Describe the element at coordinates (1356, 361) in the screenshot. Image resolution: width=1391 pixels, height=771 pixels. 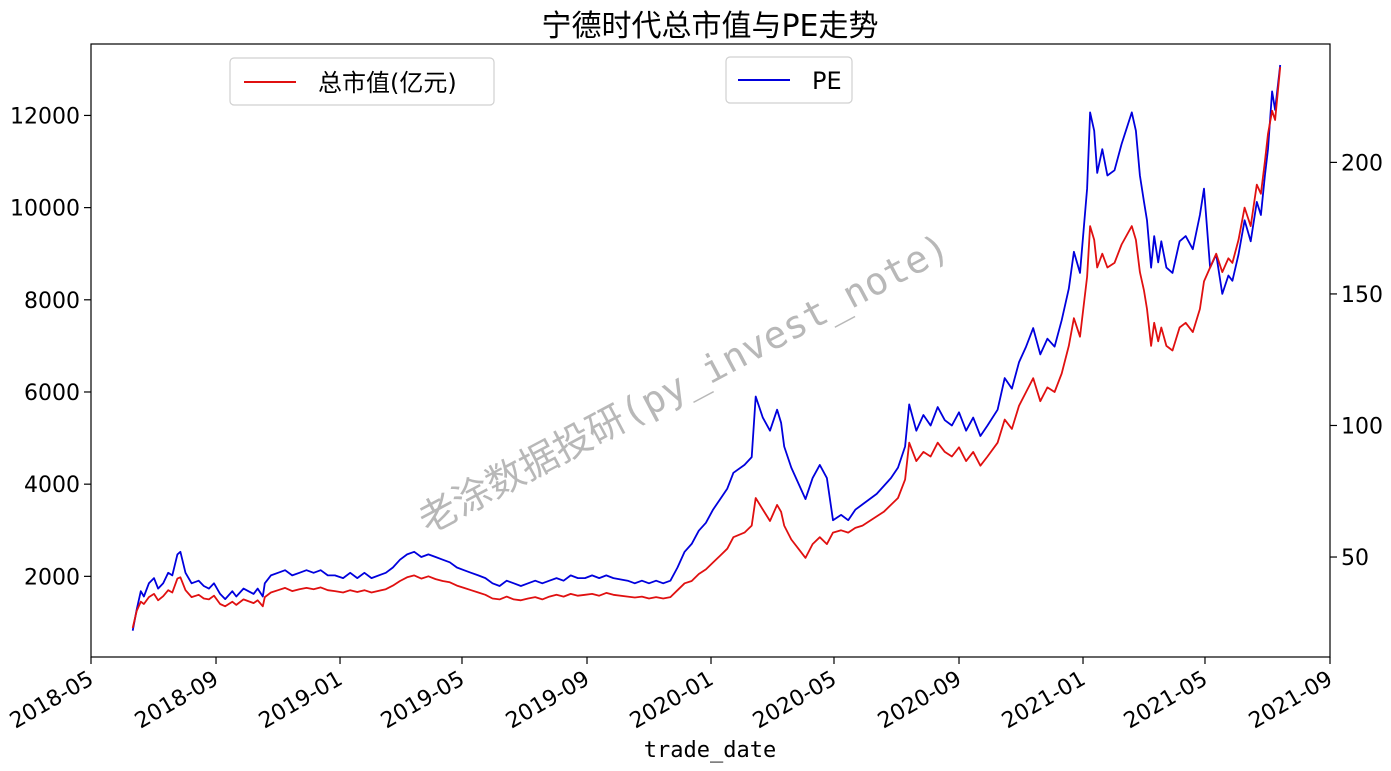
I see `y-axis-right: 50 100 150 200` at that location.